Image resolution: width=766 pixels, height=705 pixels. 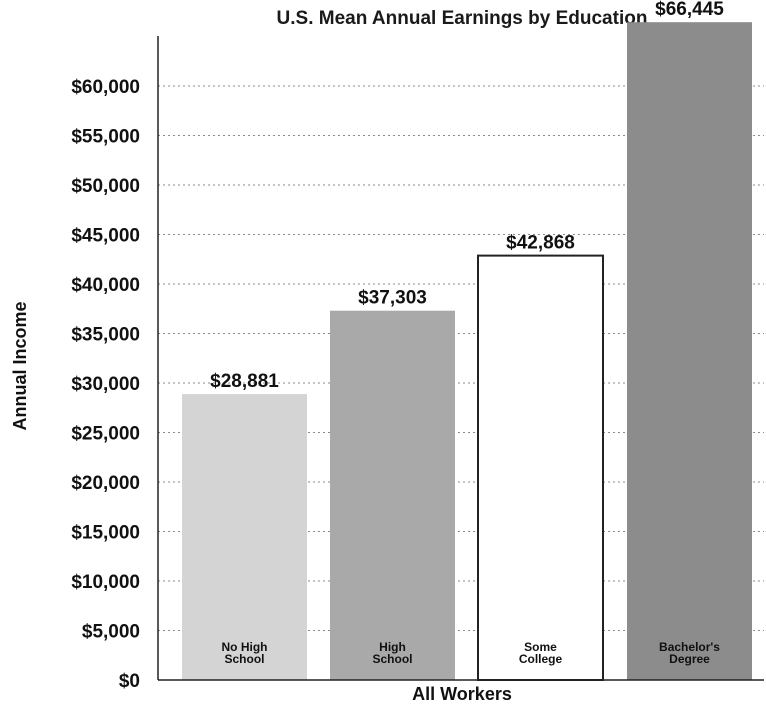 What do you see at coordinates (540, 647) in the screenshot?
I see `category-label: Some` at bounding box center [540, 647].